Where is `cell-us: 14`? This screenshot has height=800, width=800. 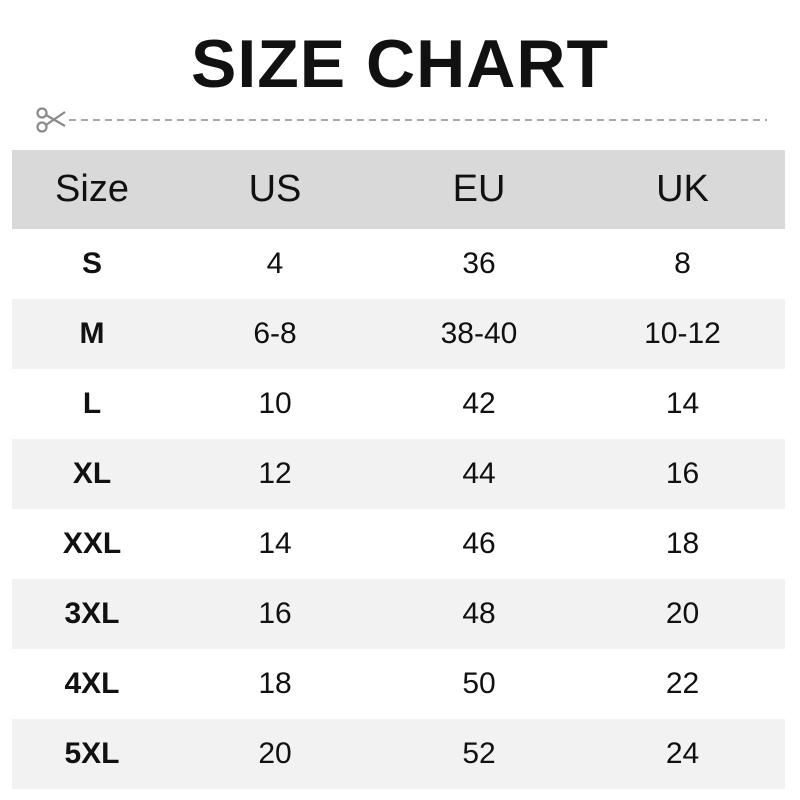
cell-us: 14 is located at coordinates (275, 543).